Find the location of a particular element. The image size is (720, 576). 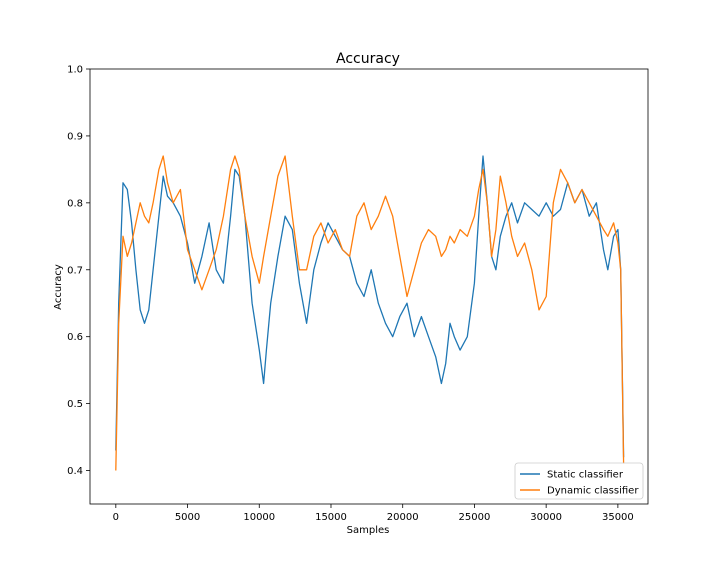

y-tick-label: 0.8 is located at coordinates (75, 203).